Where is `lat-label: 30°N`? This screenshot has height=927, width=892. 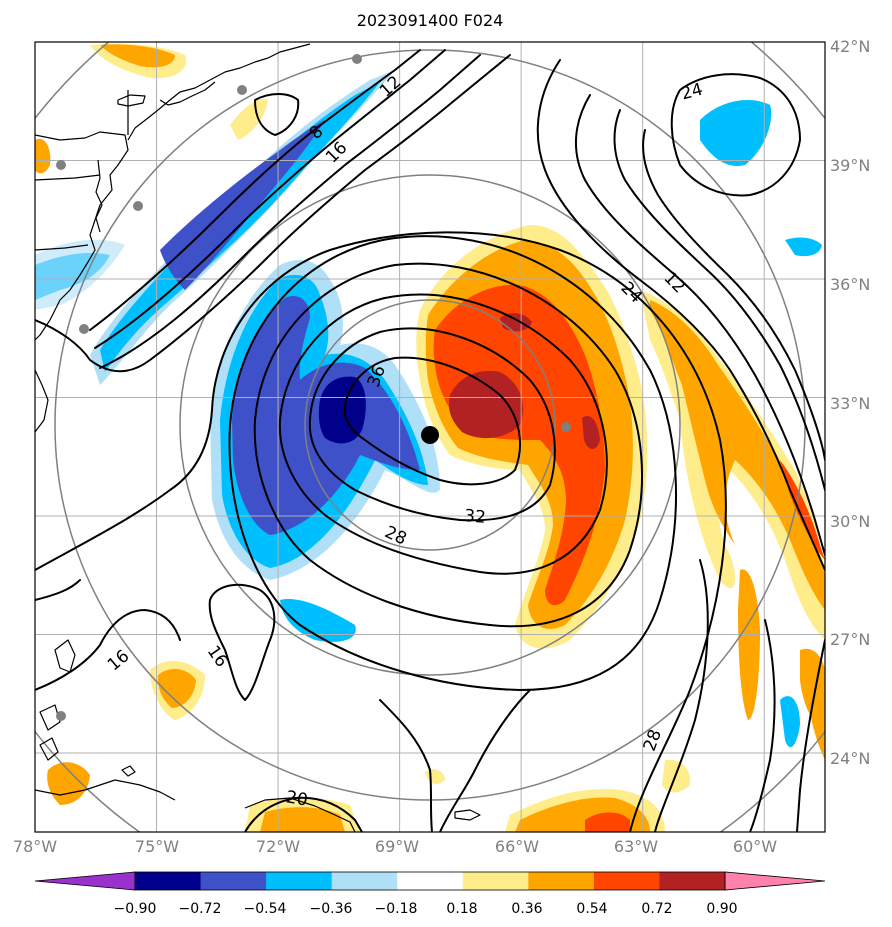
lat-label: 30°N is located at coordinates (850, 521).